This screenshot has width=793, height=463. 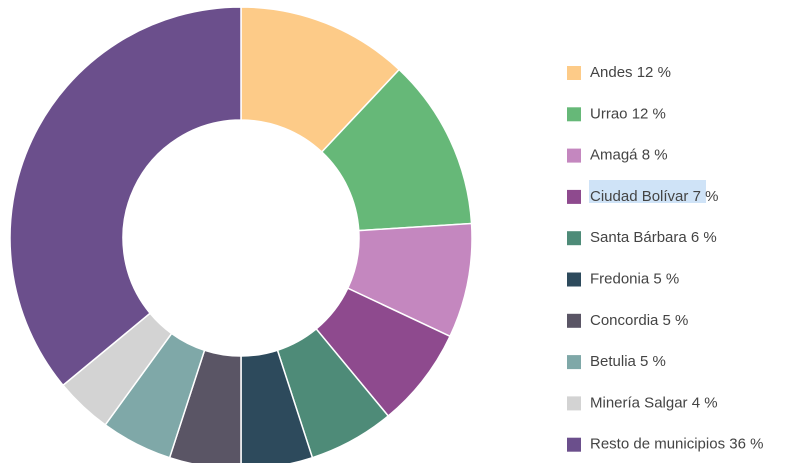 I want to click on legend-label: Concordia 5 %, so click(x=639, y=320).